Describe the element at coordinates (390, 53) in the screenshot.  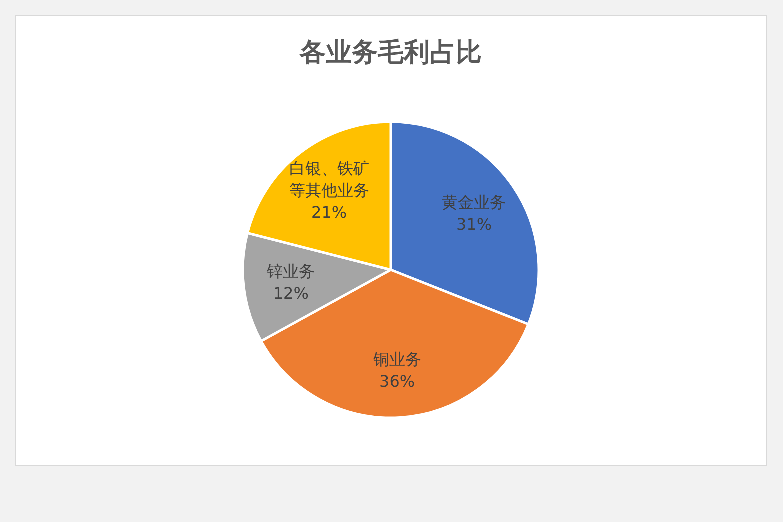
I see `chart-title: 各业务毛利占比` at that location.